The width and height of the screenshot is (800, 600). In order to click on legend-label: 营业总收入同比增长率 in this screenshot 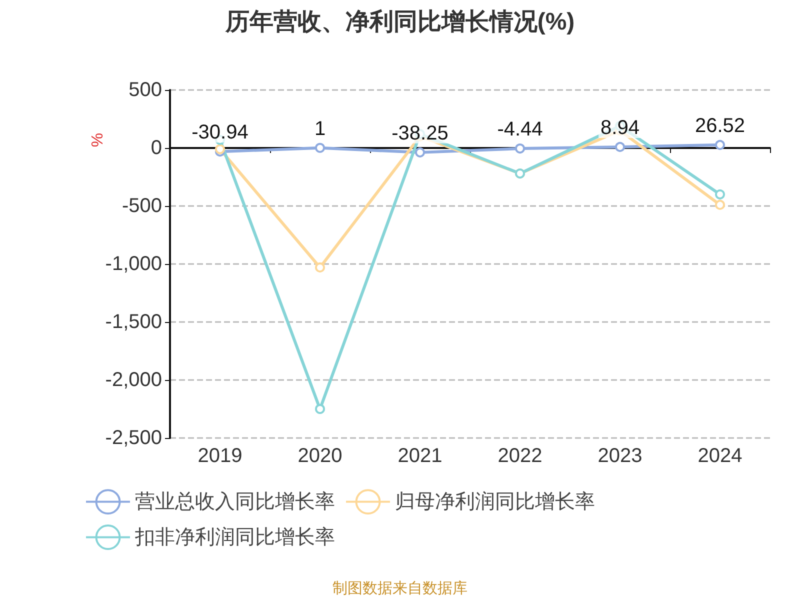, I will do `click(235, 501)`.